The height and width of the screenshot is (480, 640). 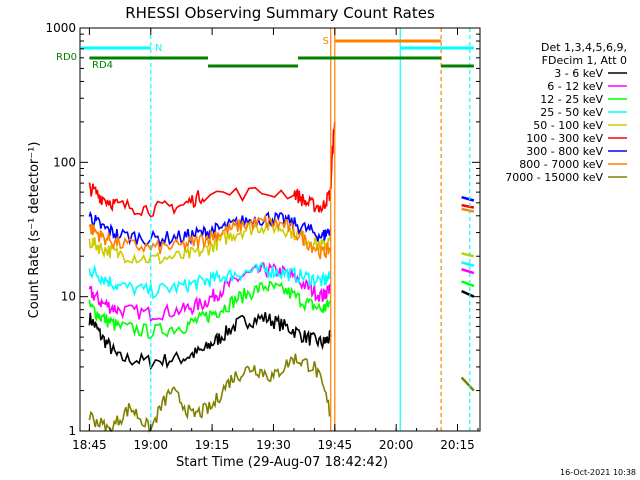 What do you see at coordinates (584, 47) in the screenshot?
I see `legend-header-1: Det 1,3,4,5,6,9,` at bounding box center [584, 47].